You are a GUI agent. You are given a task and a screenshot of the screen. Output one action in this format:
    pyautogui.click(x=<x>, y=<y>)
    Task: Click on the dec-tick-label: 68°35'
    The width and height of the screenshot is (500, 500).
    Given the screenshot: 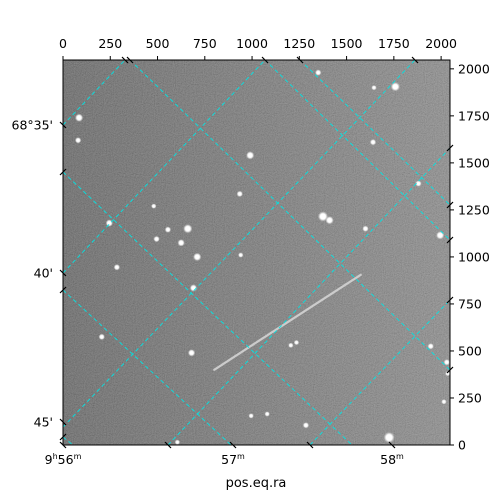 What is the action you would take?
    pyautogui.click(x=33, y=125)
    